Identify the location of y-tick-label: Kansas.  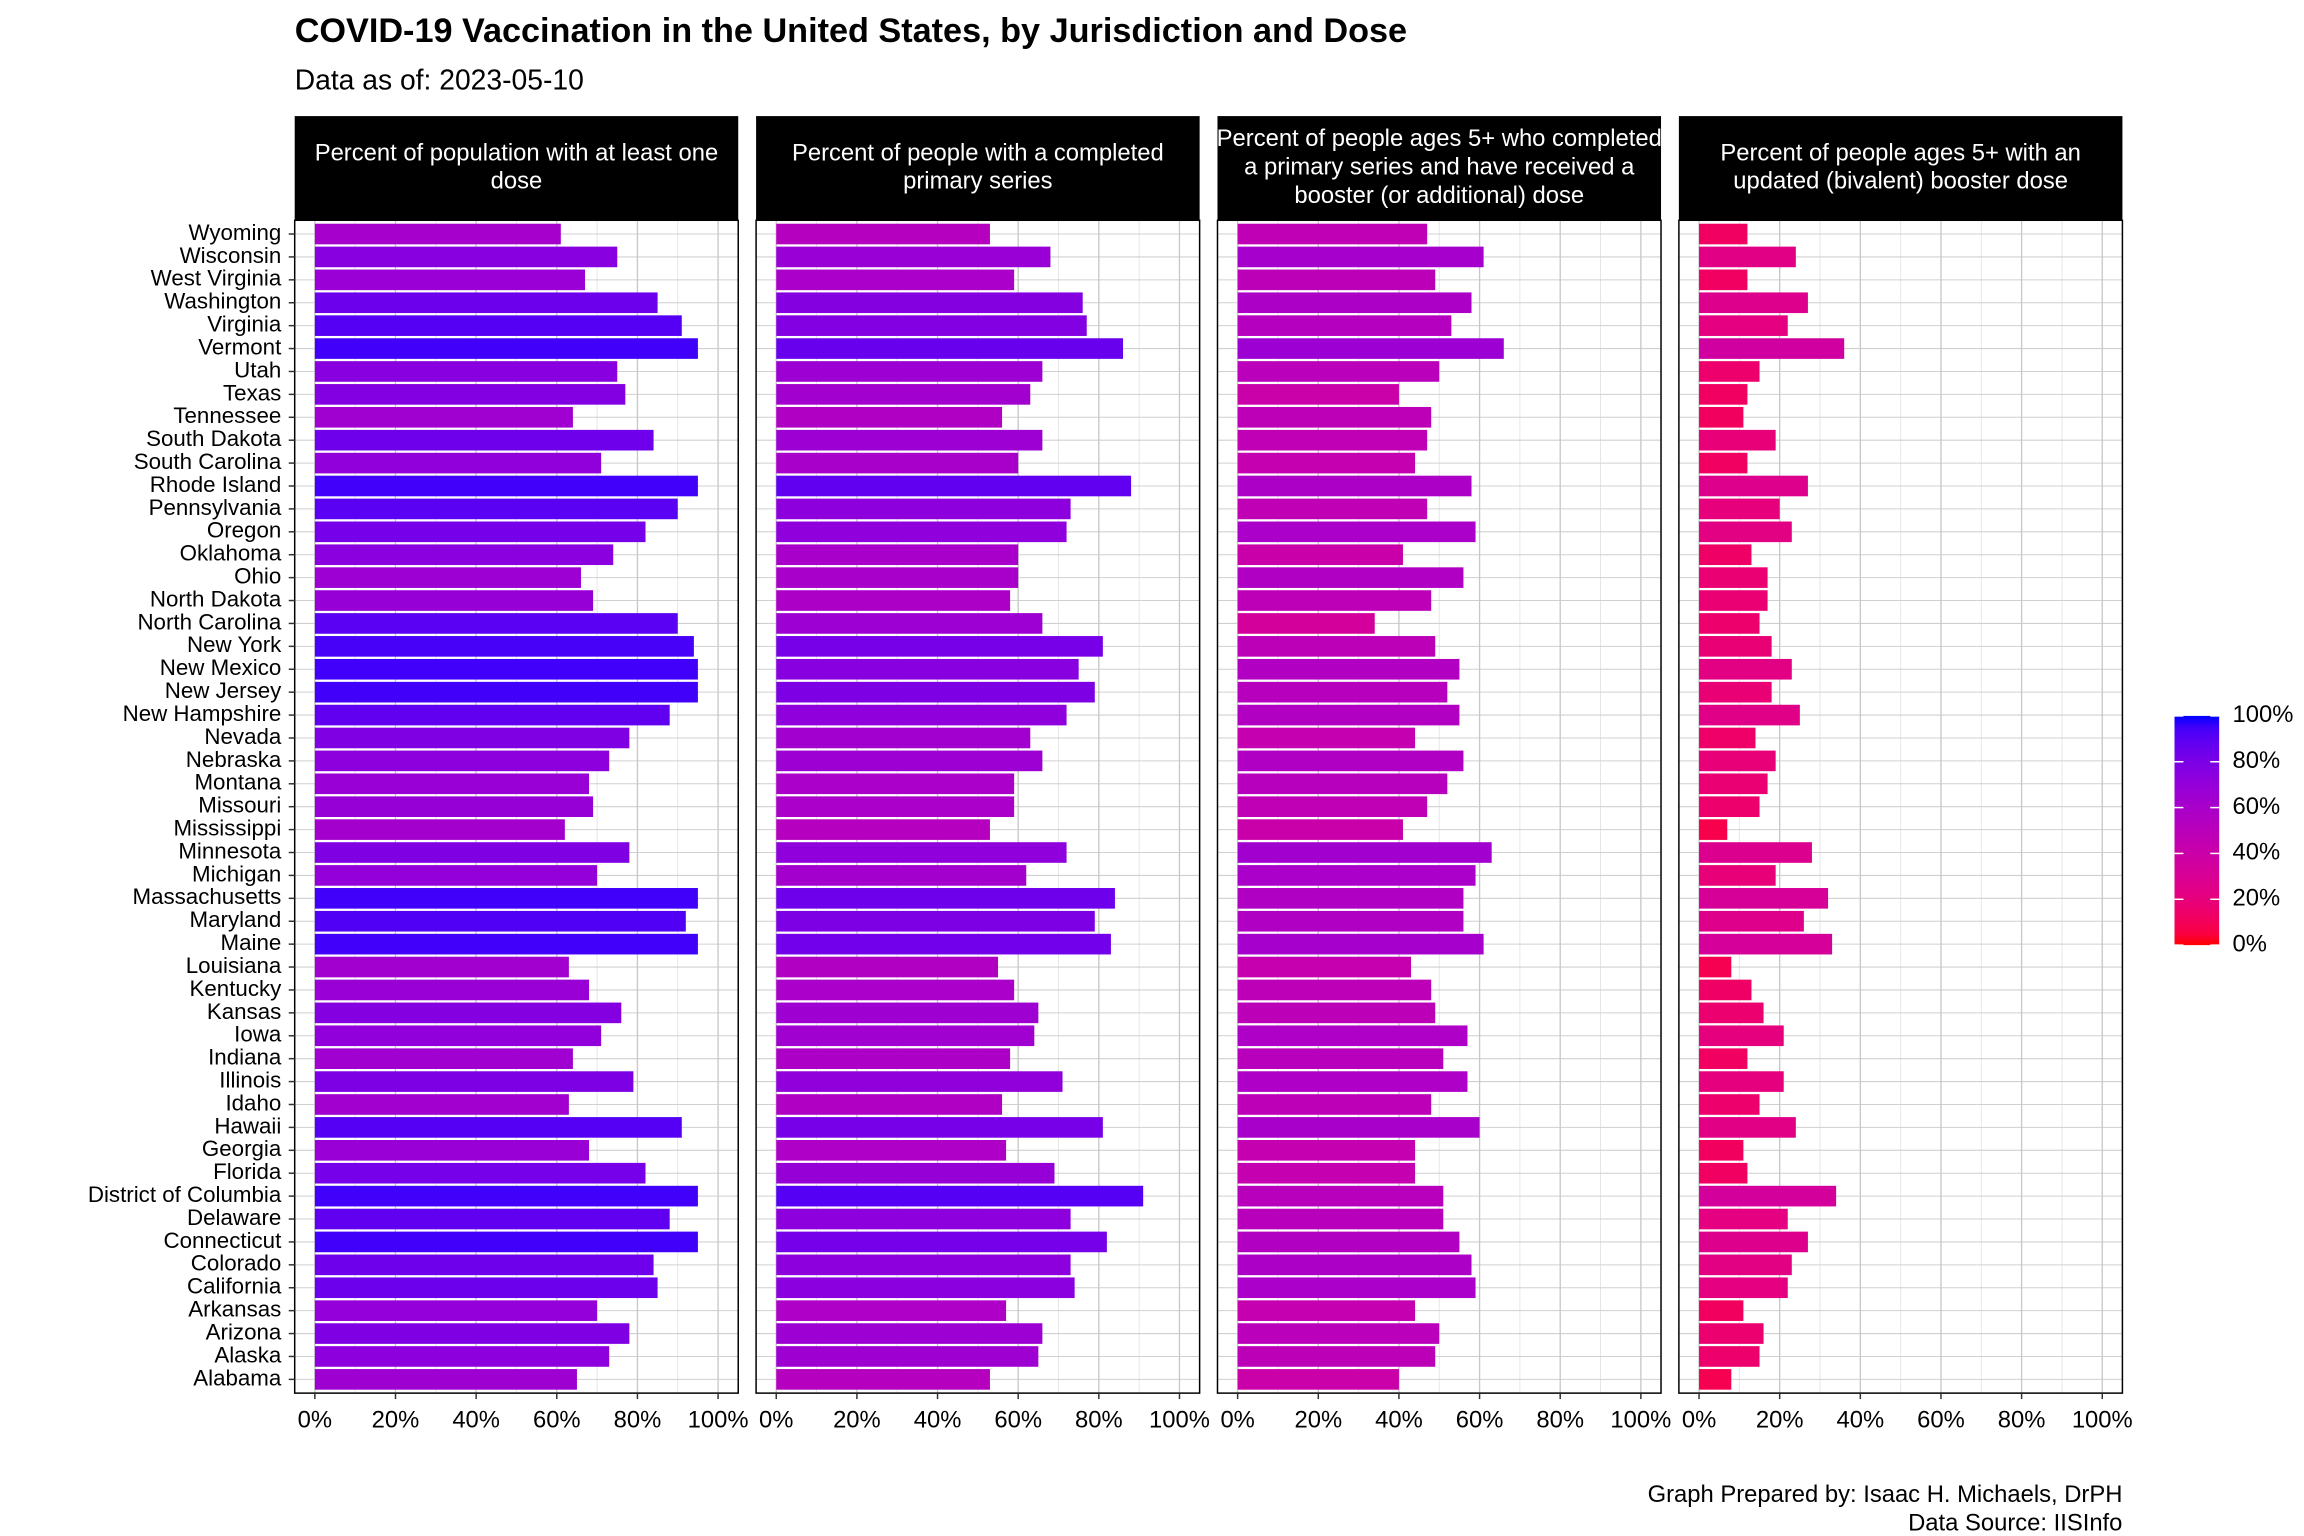
(244, 1011).